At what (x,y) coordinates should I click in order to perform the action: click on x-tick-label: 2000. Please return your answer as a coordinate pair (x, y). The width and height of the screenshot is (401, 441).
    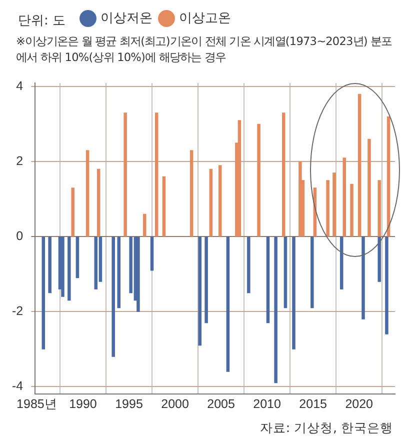
    Looking at the image, I should click on (175, 403).